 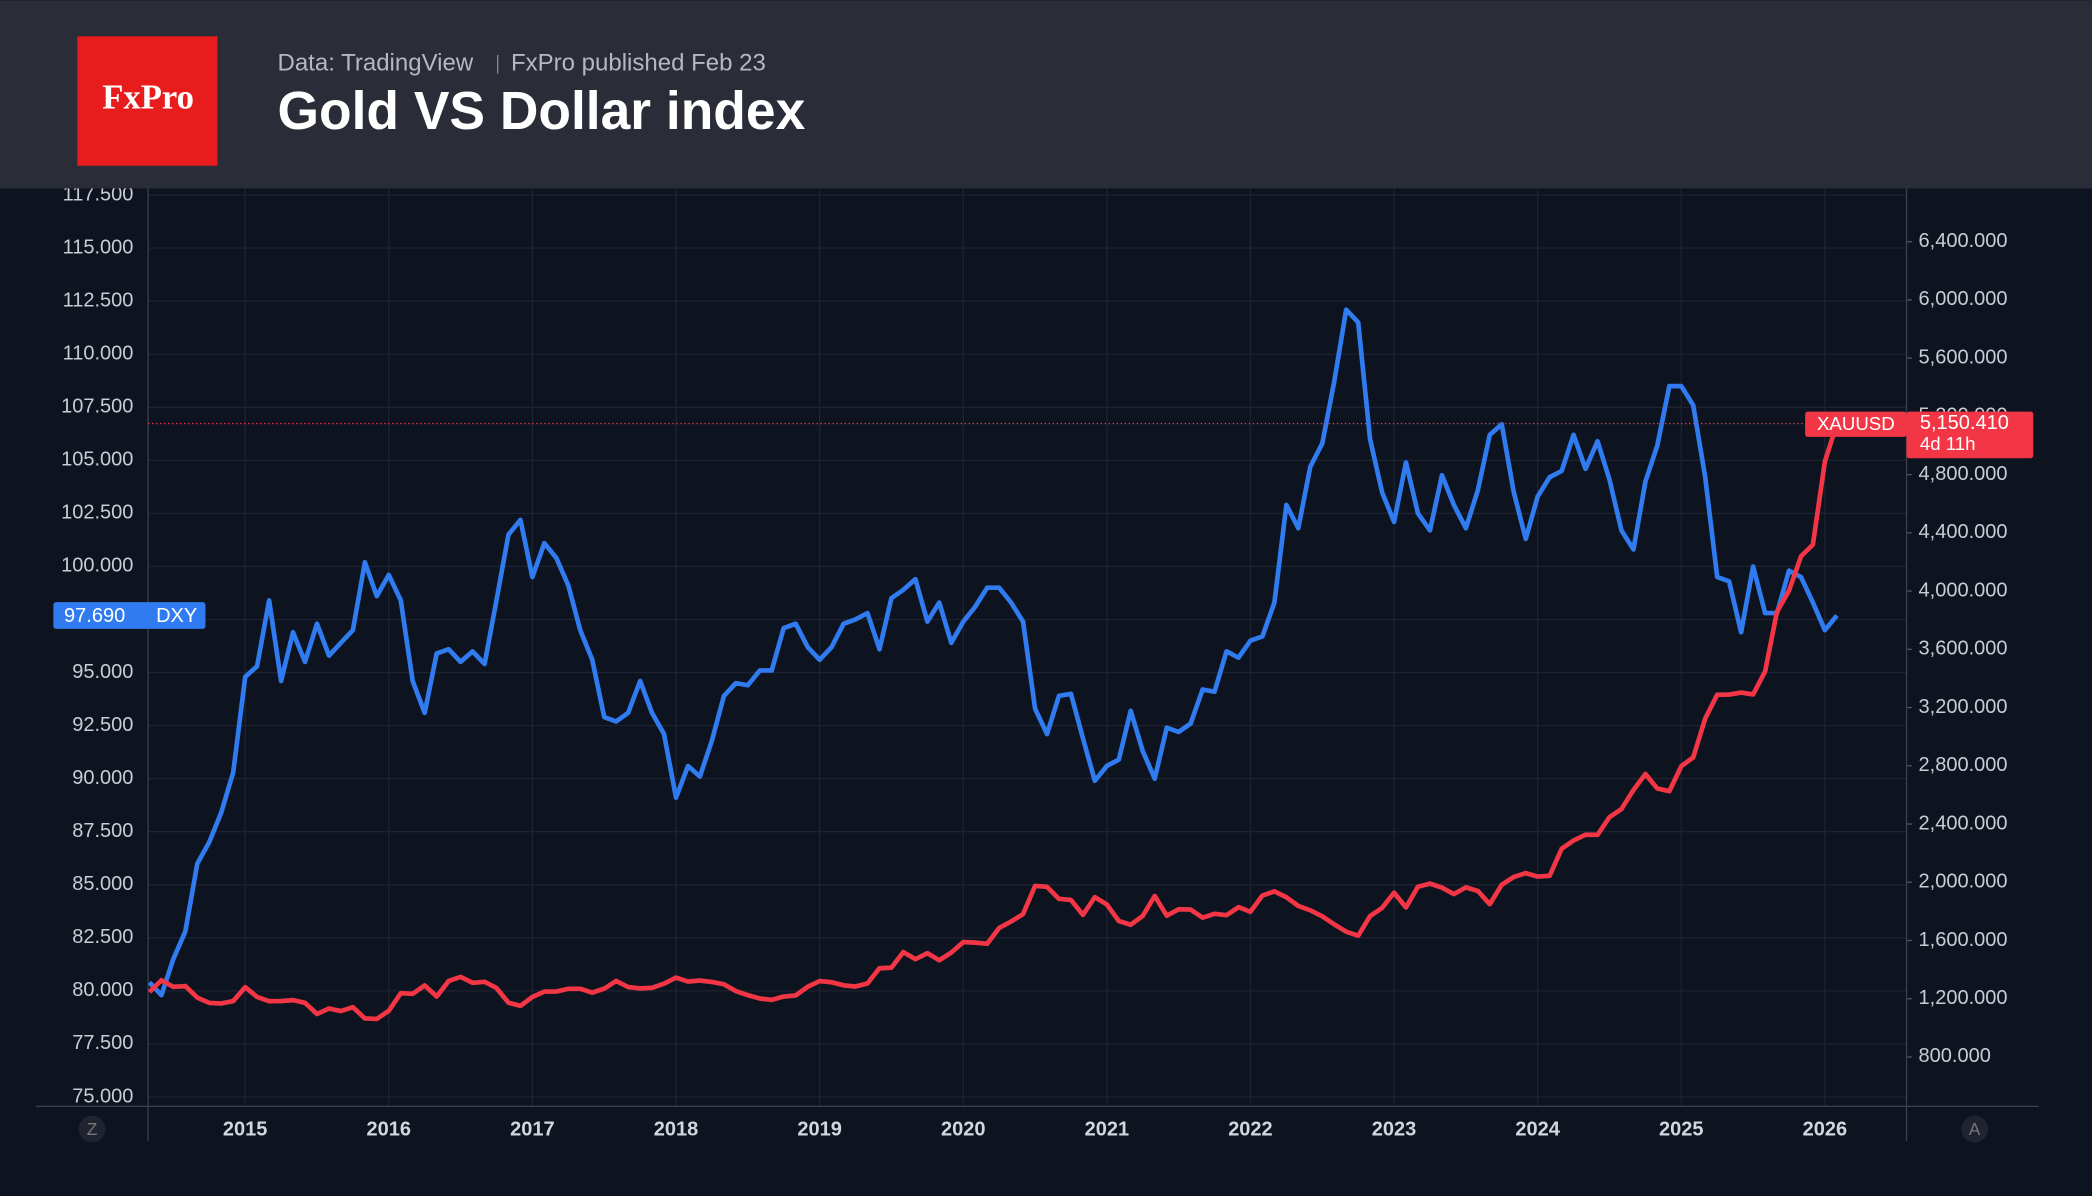 What do you see at coordinates (102, 778) in the screenshot?
I see `y-tick-label: 90.000` at bounding box center [102, 778].